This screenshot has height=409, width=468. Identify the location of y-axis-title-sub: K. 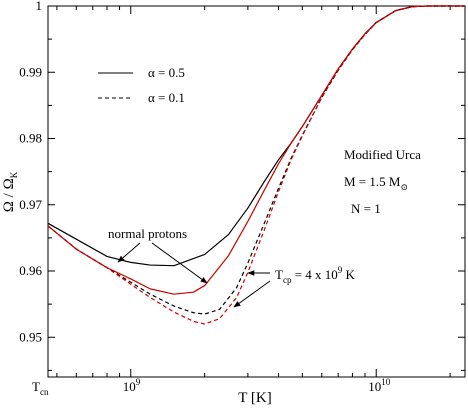
(14, 174).